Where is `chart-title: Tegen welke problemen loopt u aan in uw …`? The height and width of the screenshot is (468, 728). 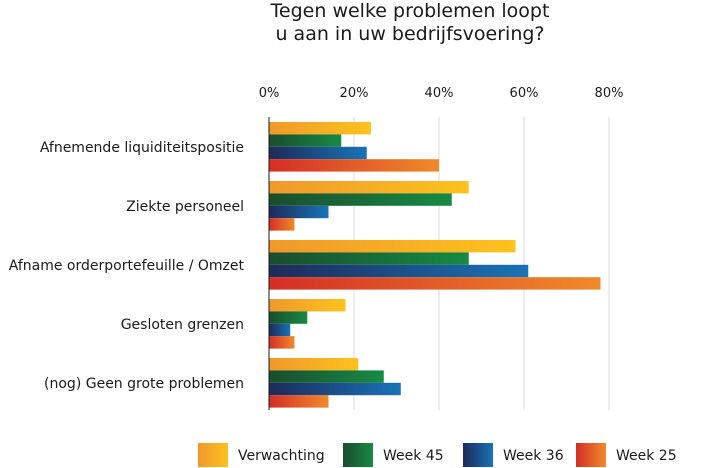
chart-title: Tegen welke problemen loopt u aan in uw … is located at coordinates (410, 22).